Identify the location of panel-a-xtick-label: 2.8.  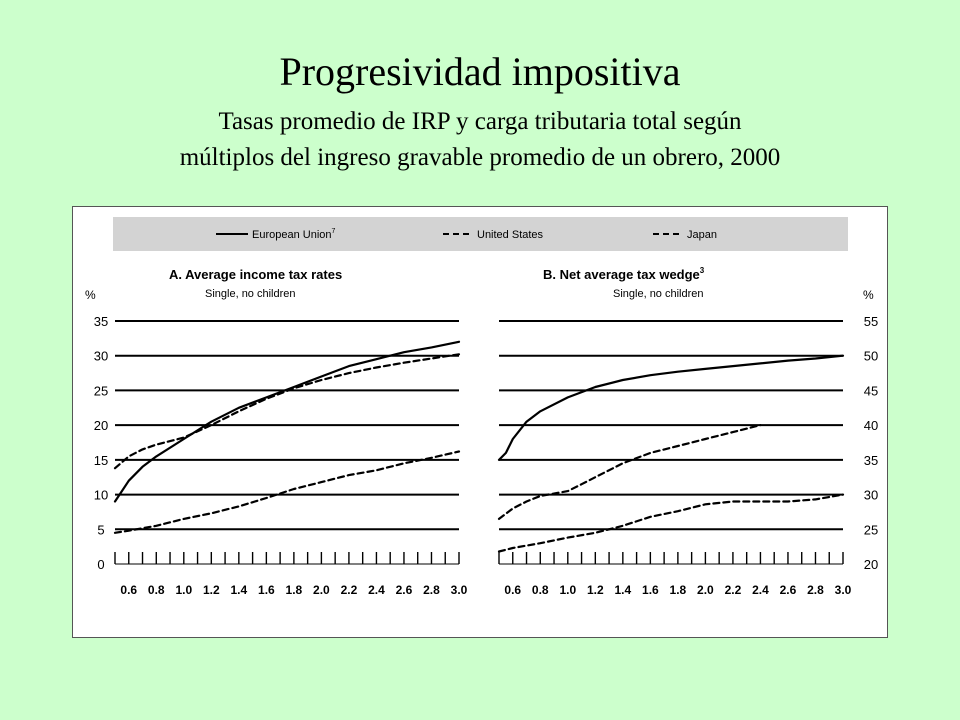
(431, 590).